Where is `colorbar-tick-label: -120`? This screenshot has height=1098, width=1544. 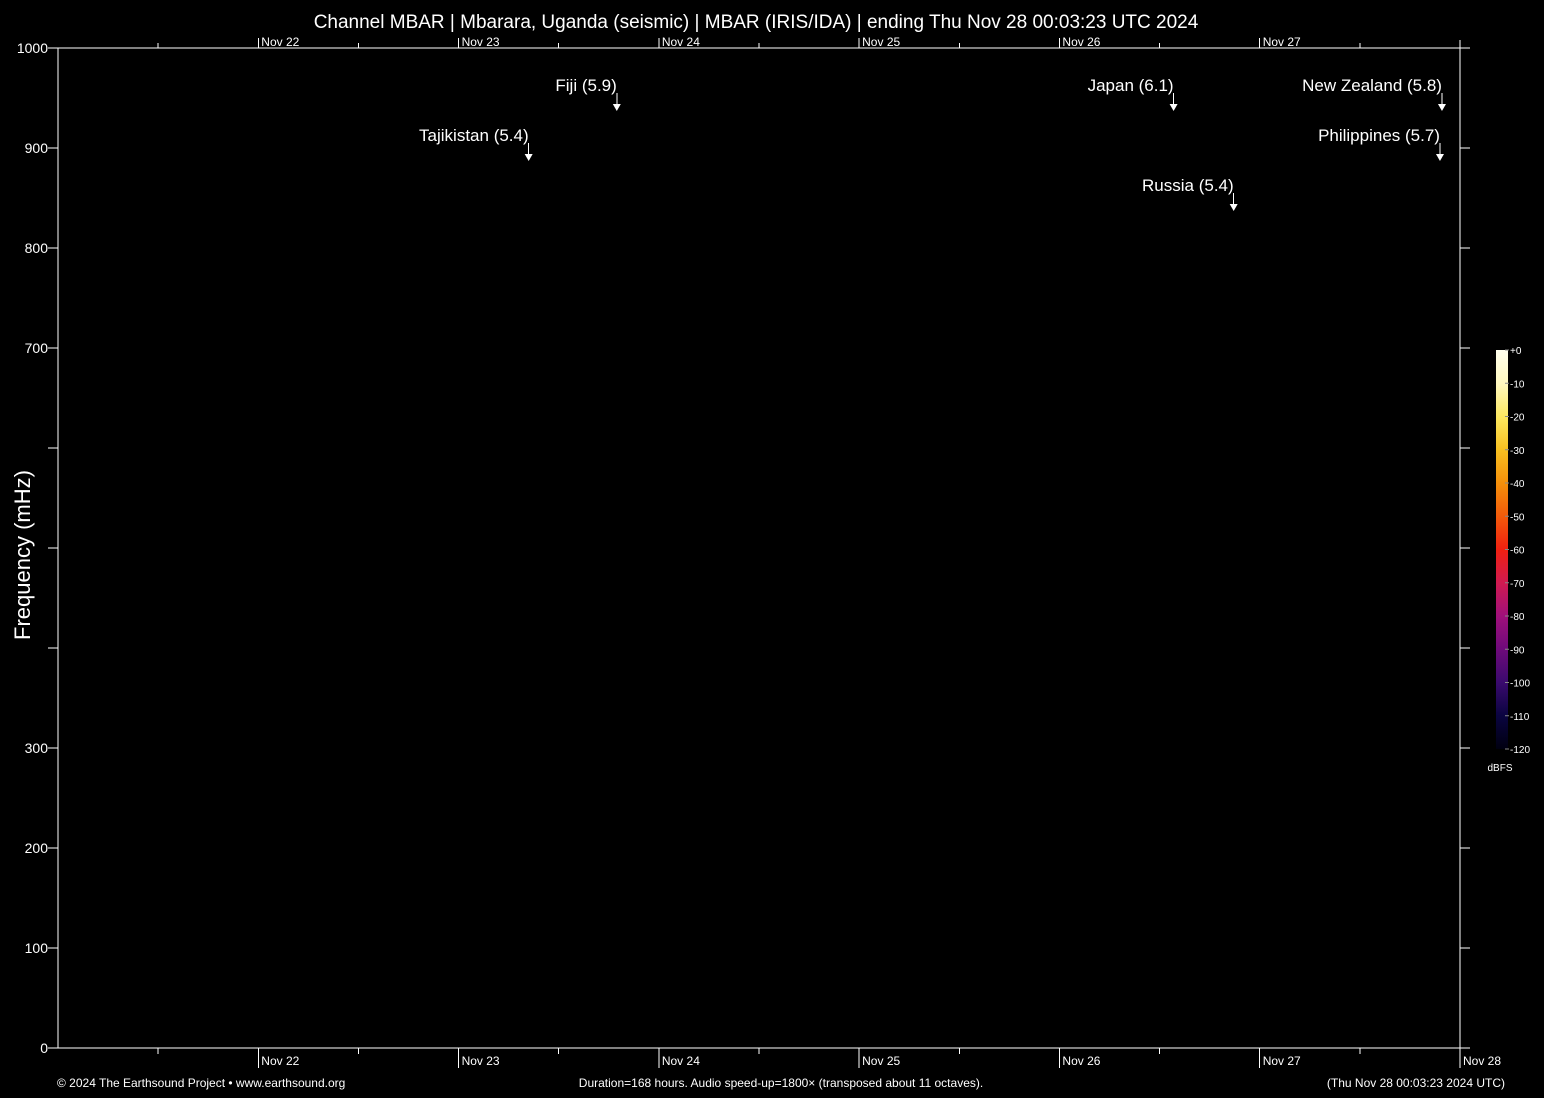
colorbar-tick-label: -120 is located at coordinates (1520, 750).